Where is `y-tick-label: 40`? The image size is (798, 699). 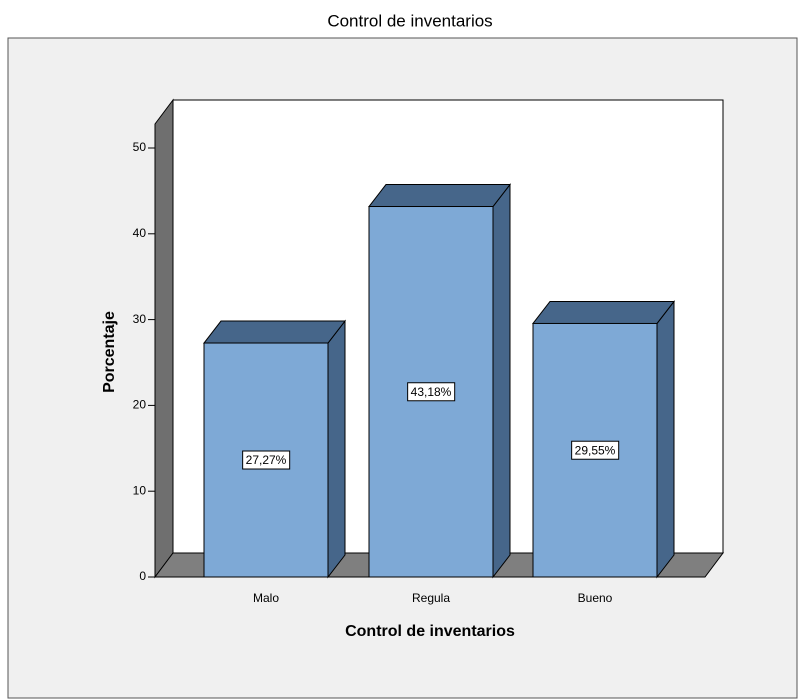
y-tick-label: 40 is located at coordinates (140, 233).